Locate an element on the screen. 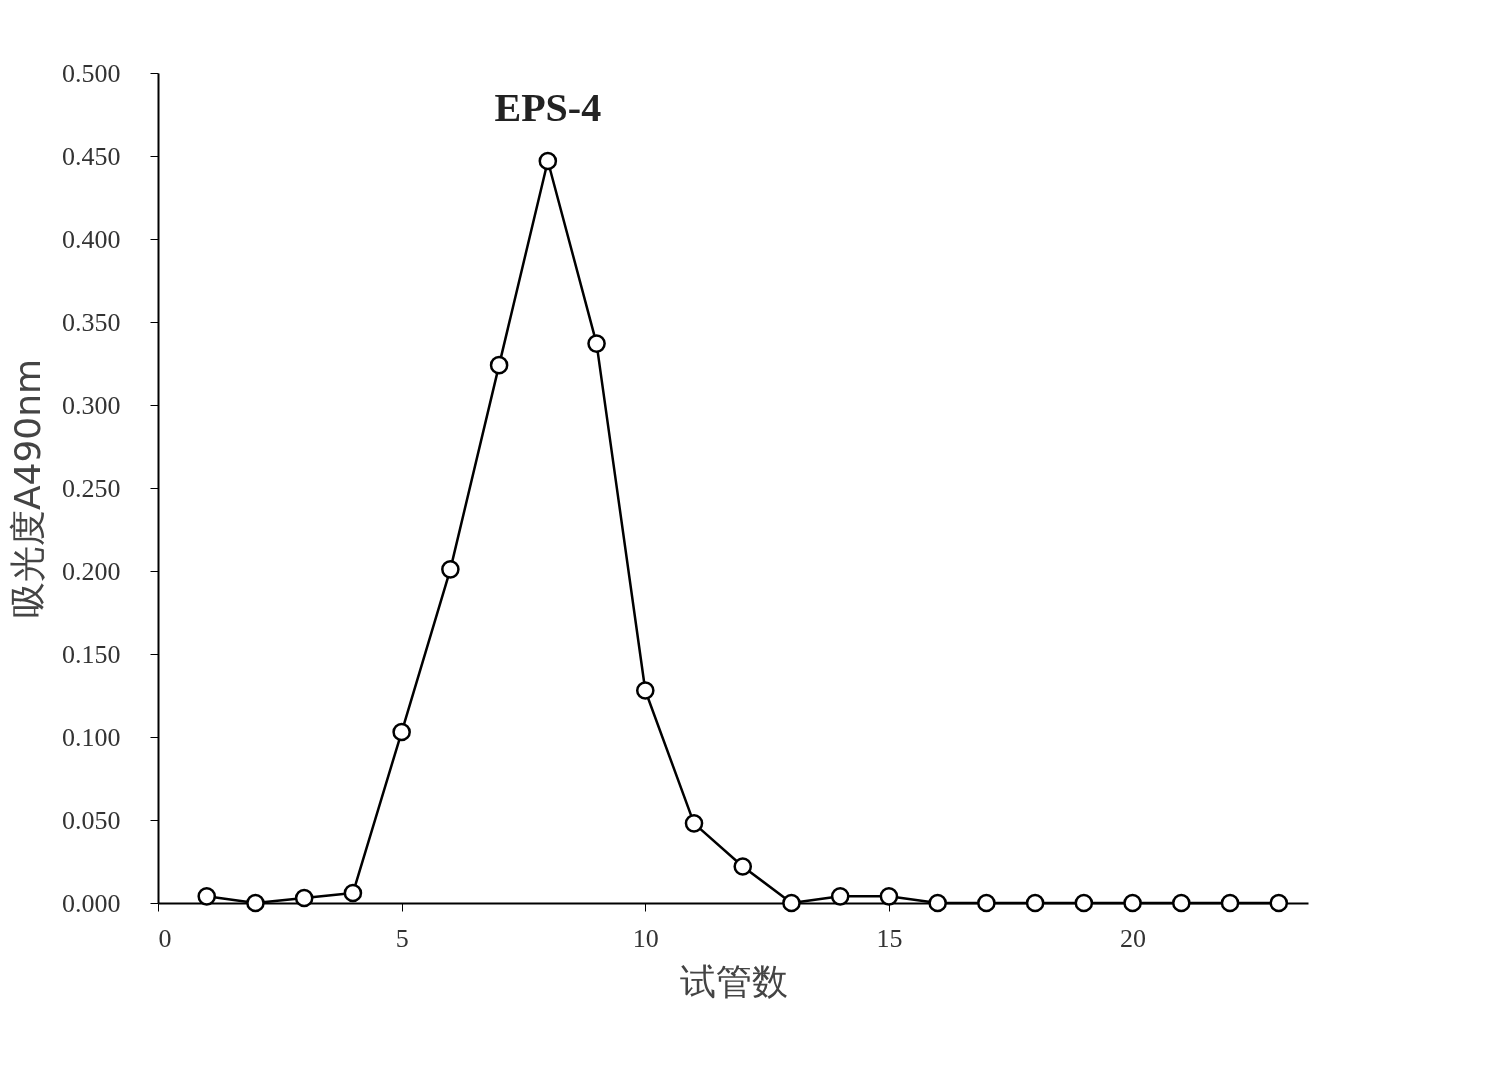  x-axis-title: 试管数 is located at coordinates (733, 981).